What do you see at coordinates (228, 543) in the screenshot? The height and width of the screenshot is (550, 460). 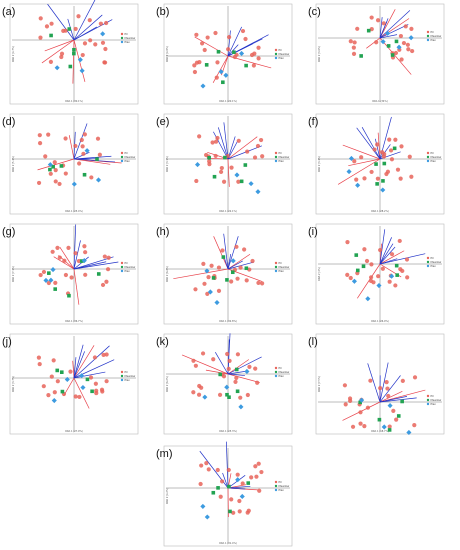 I see `x-axis-title: RDA 1 (31.4%)` at bounding box center [228, 543].